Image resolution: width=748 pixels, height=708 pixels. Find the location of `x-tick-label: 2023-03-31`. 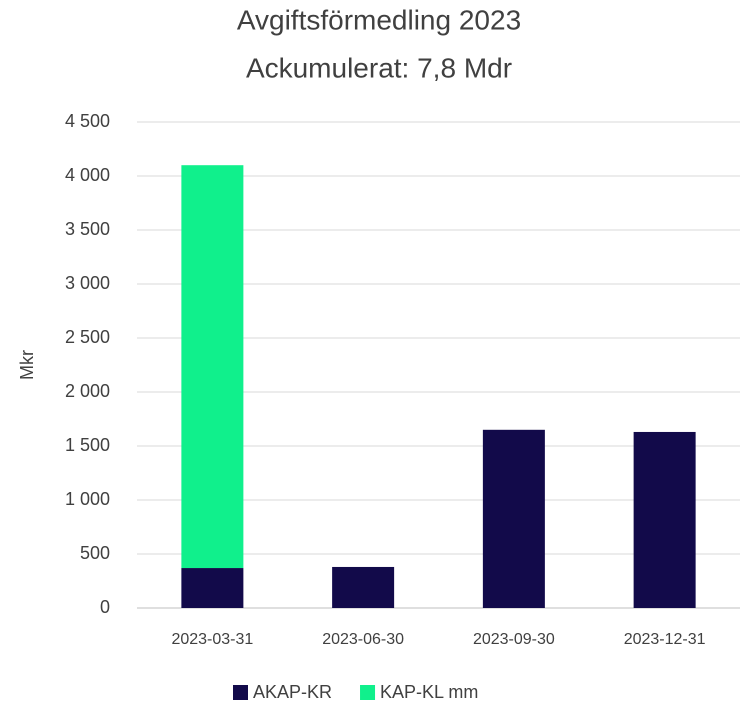

x-tick-label: 2023-03-31 is located at coordinates (212, 639).